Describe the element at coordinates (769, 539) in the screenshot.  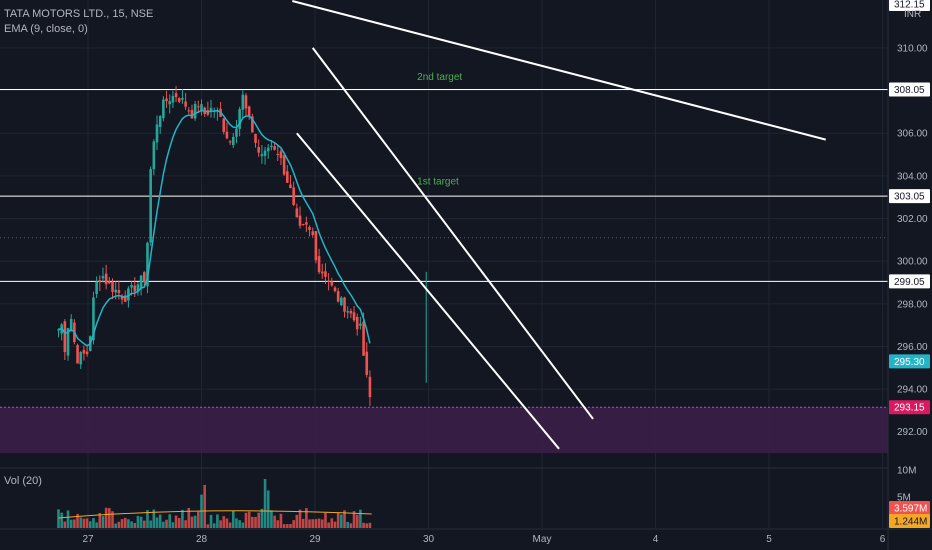
I see `time-tick-label: 5` at that location.